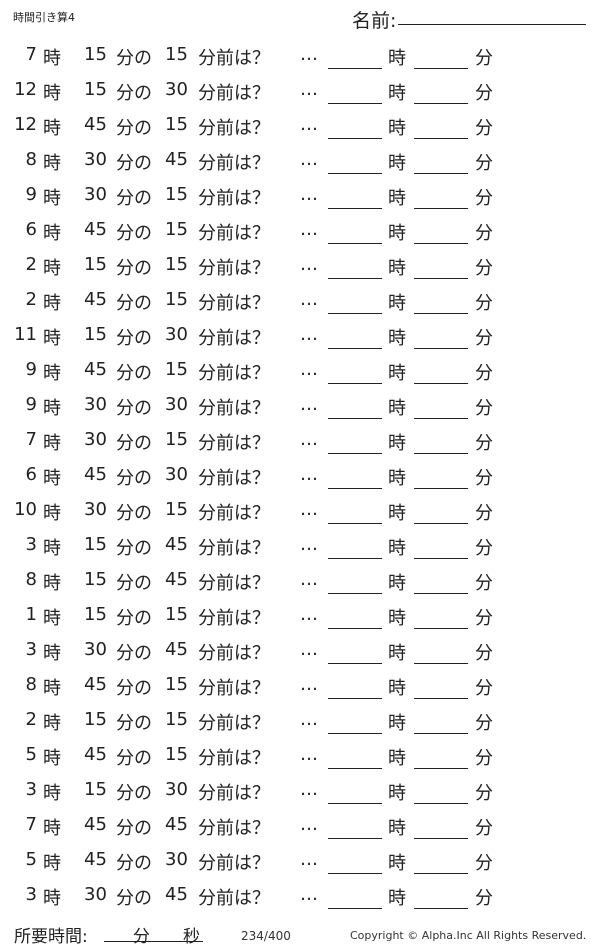  What do you see at coordinates (492, 24) in the screenshot?
I see `name-field` at bounding box center [492, 24].